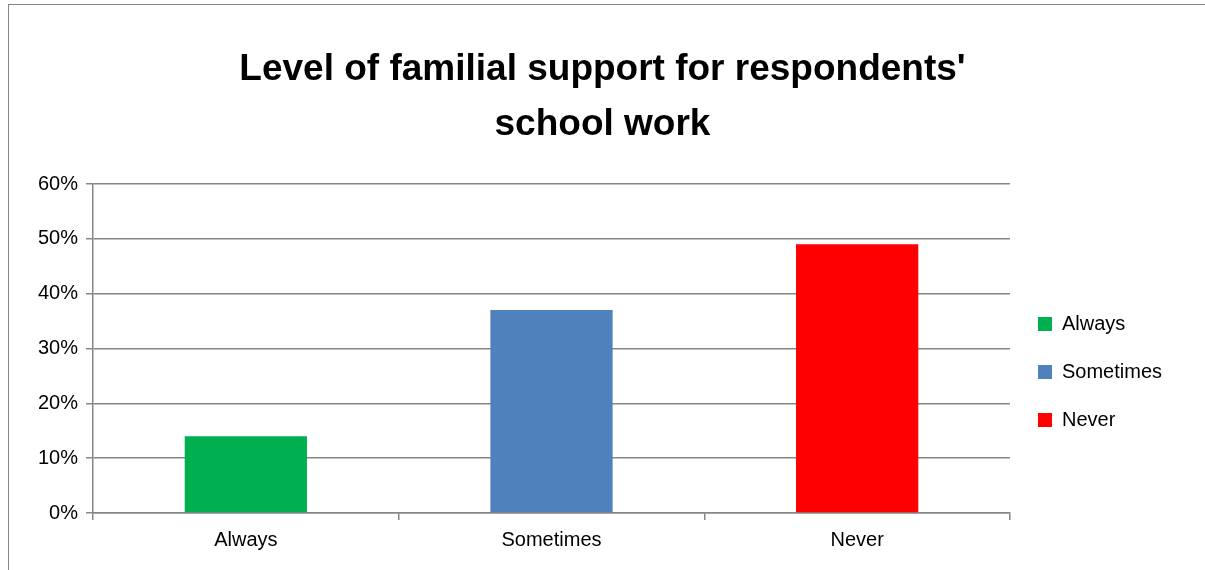 The image size is (1205, 570). I want to click on legend-label: Never, so click(1088, 418).